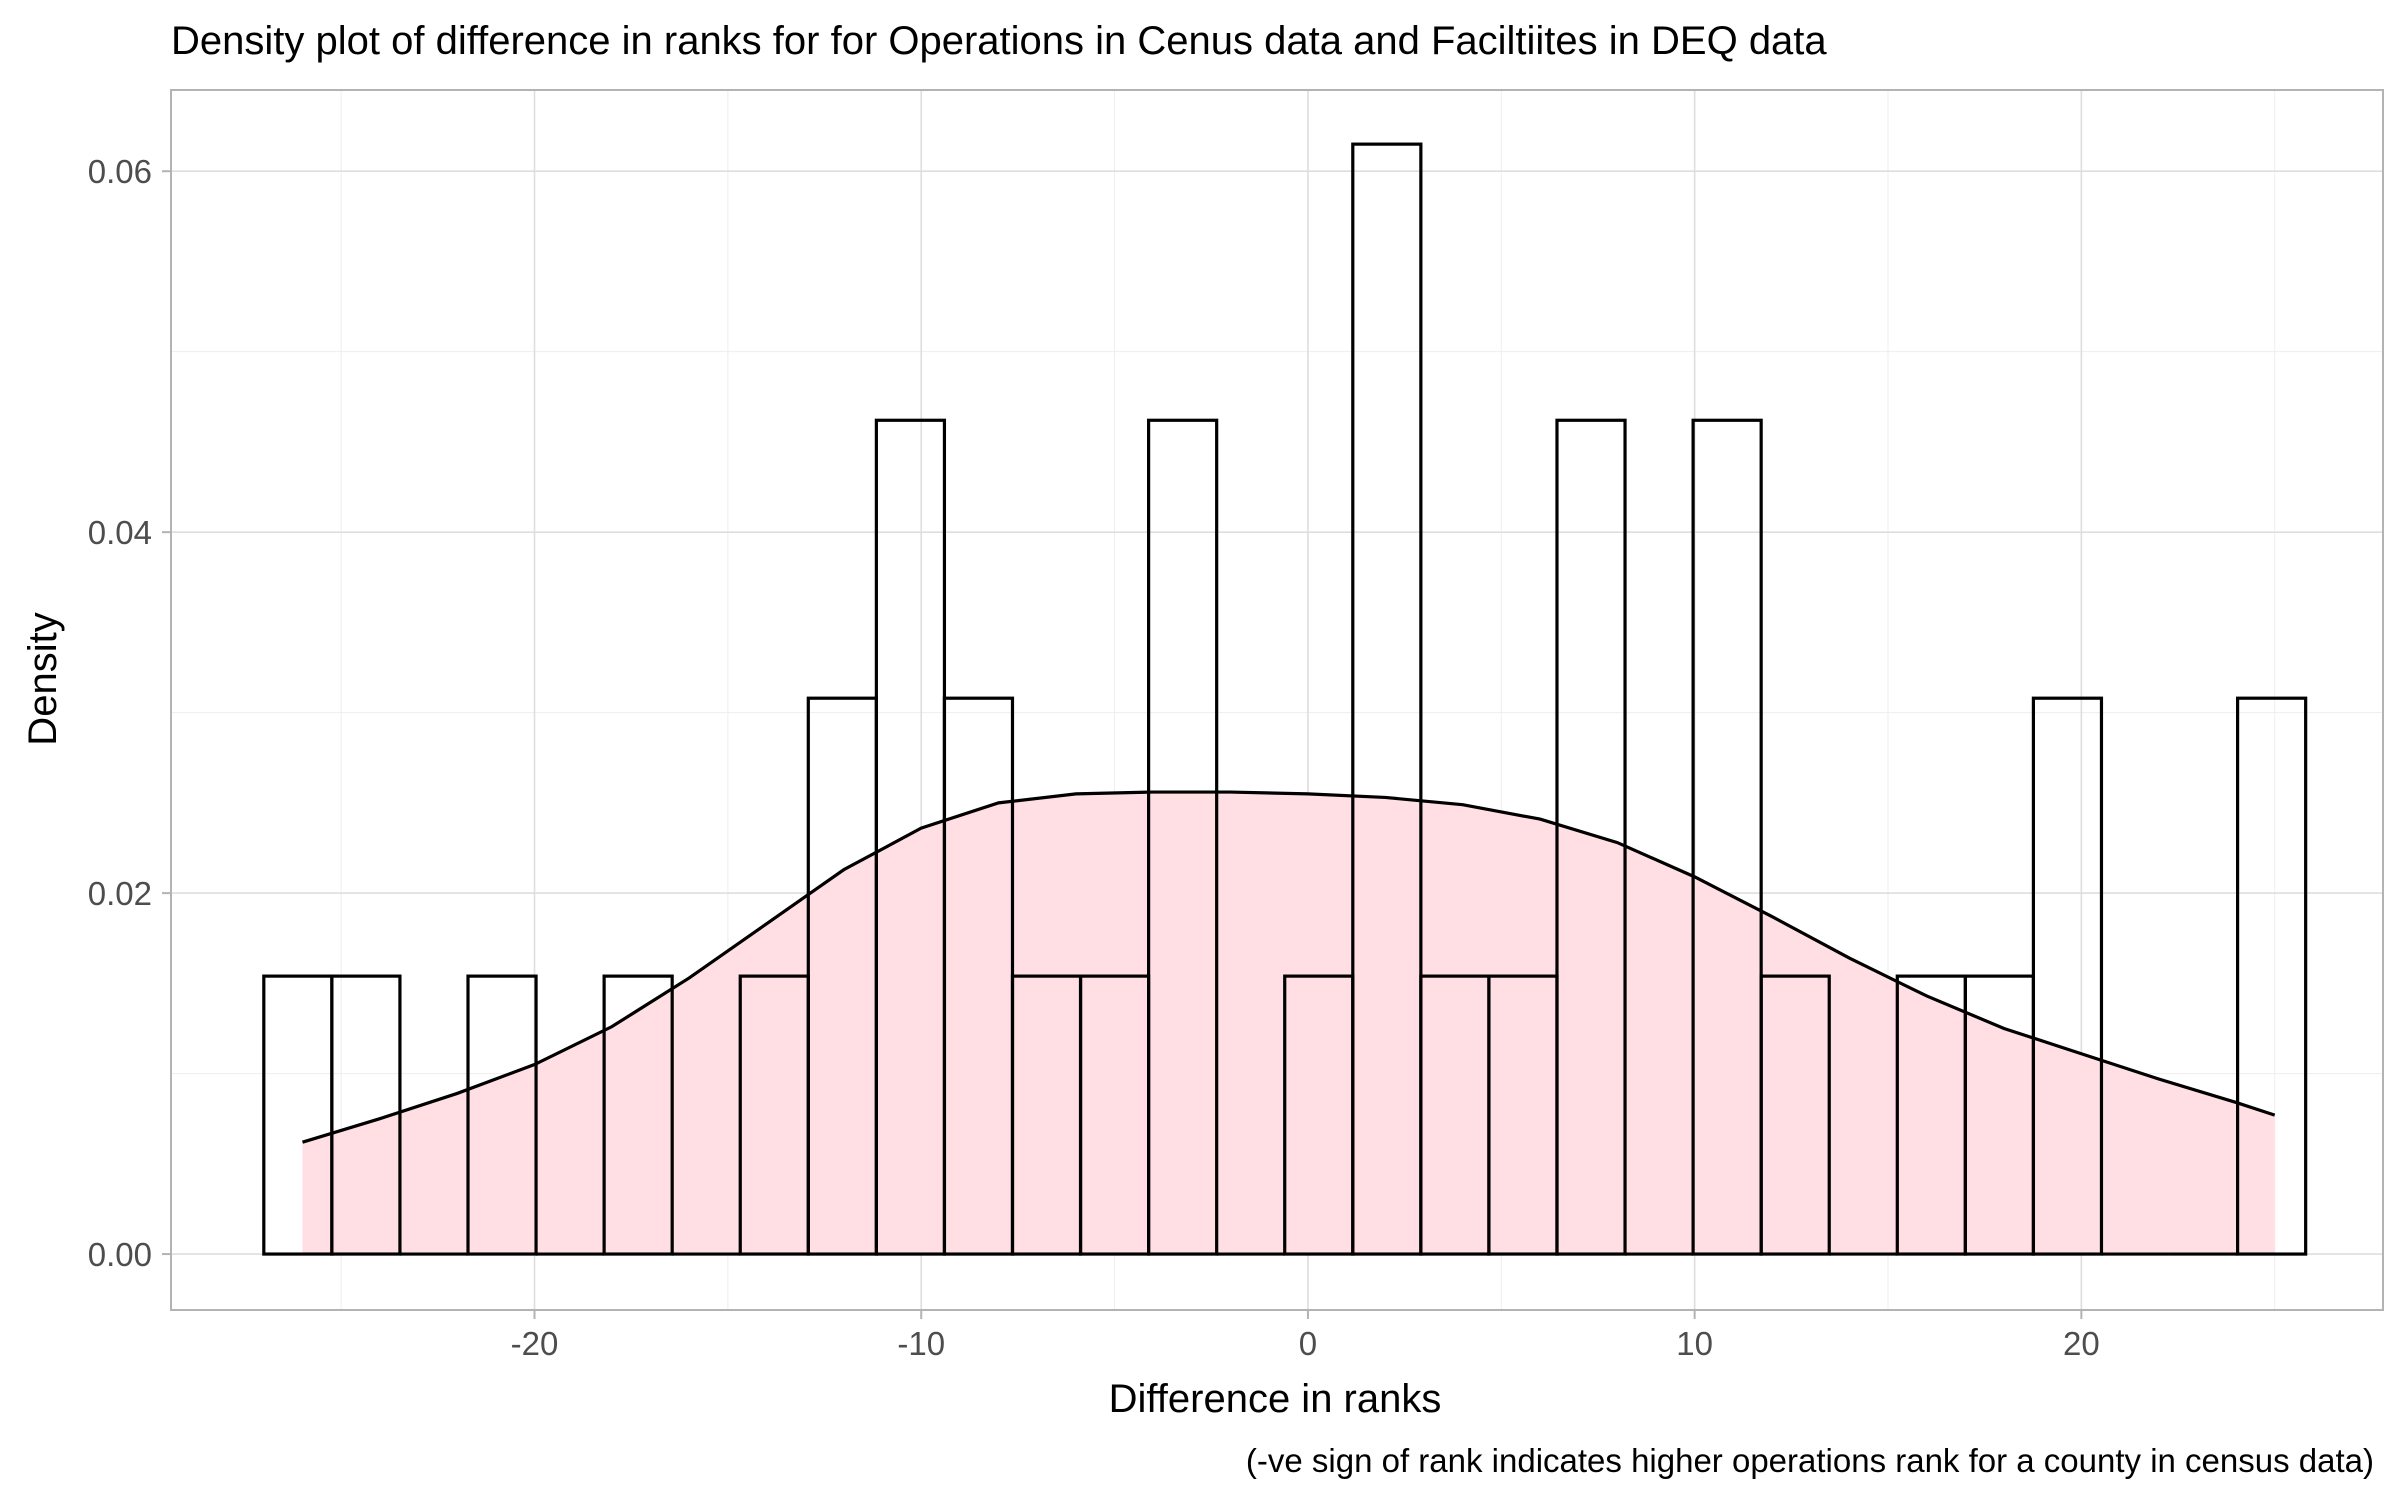 This screenshot has height=1500, width=2400. Describe the element at coordinates (120, 171) in the screenshot. I see `y-tick-label: 0.06` at that location.